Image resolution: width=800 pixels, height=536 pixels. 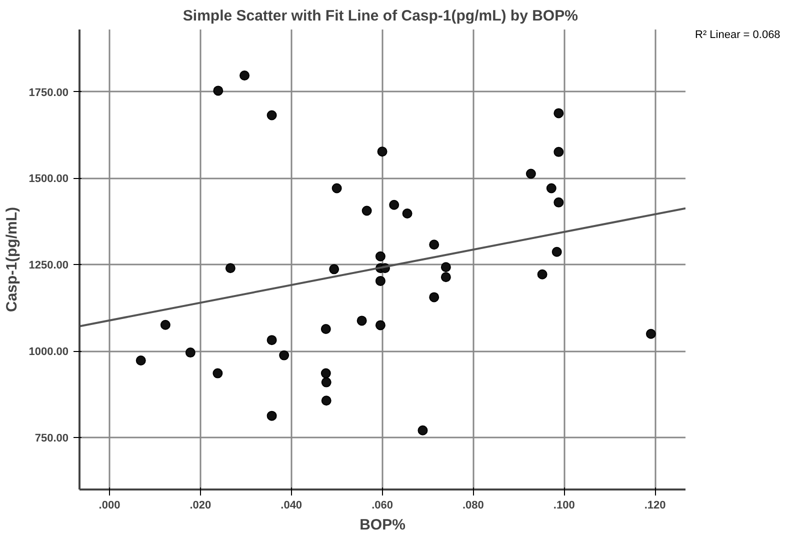 What do you see at coordinates (380, 16) in the screenshot?
I see `chart-title: Simple Scatter with Fit Line of Casp-1(pg/mL) by BOP%` at bounding box center [380, 16].